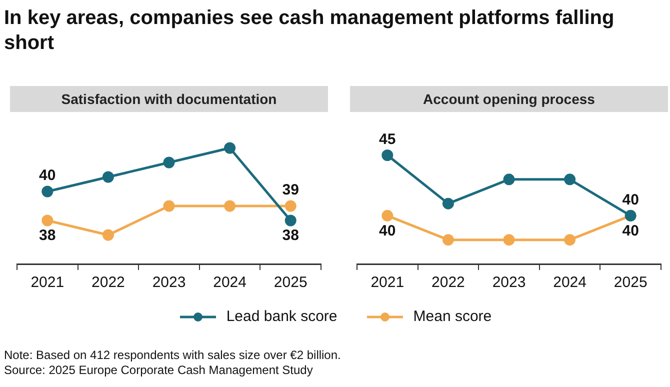 This screenshot has height=387, width=670. What do you see at coordinates (169, 99) in the screenshot?
I see `chart-title: Satisfaction with documentation` at bounding box center [169, 99].